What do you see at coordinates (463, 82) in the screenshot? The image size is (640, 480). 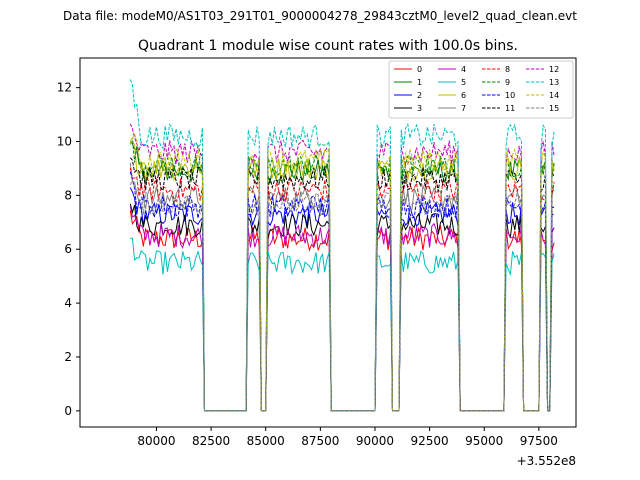 I see `legend-label-5: 5` at bounding box center [463, 82].